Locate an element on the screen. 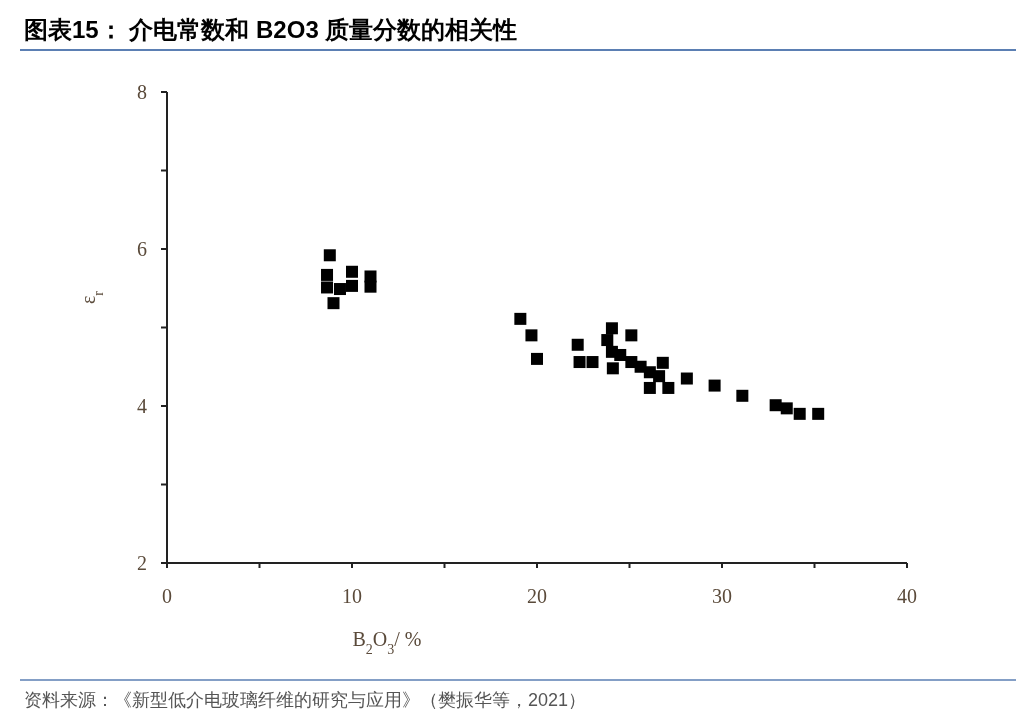 The width and height of the screenshot is (1036, 728). x-tick-label: 20 is located at coordinates (537, 596).